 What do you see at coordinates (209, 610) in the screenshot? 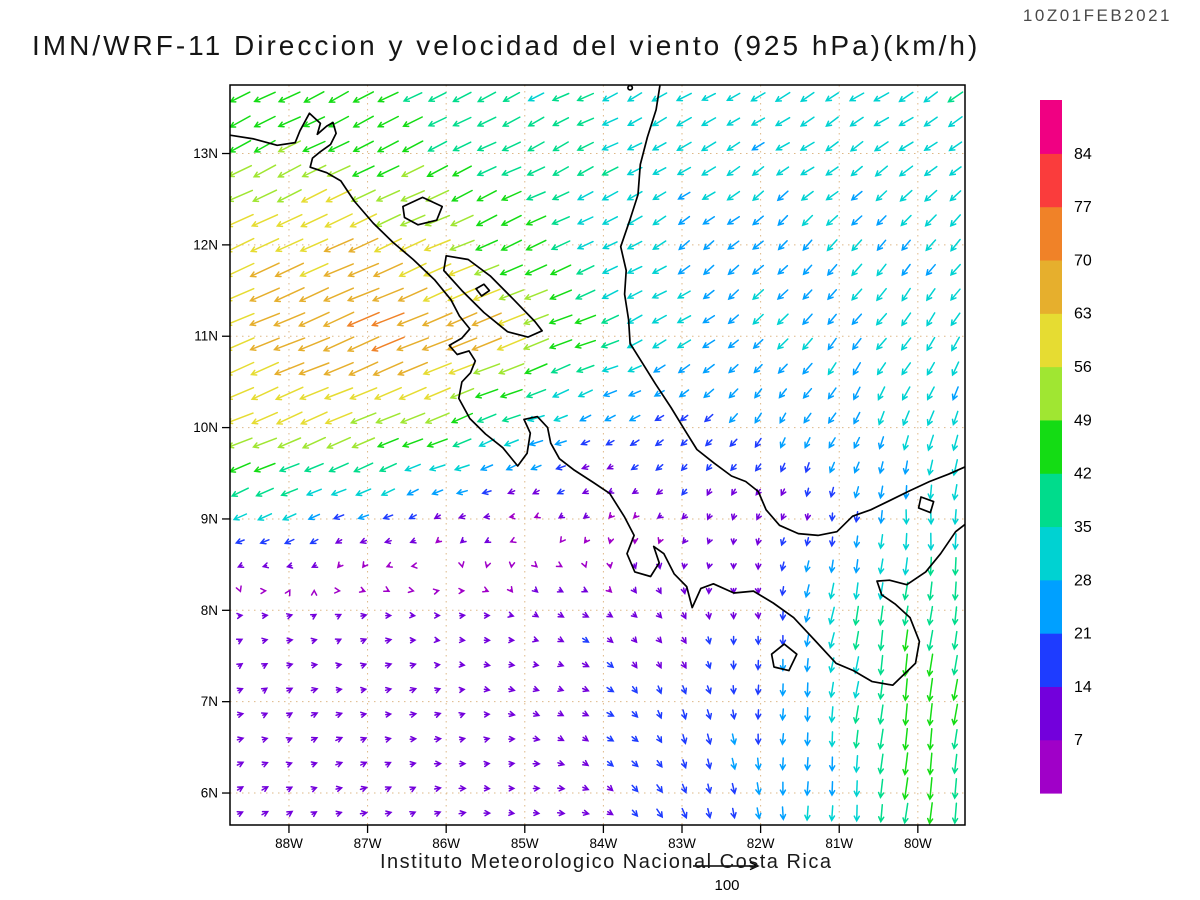
I see `lat-axis-label: 8N` at bounding box center [209, 610].